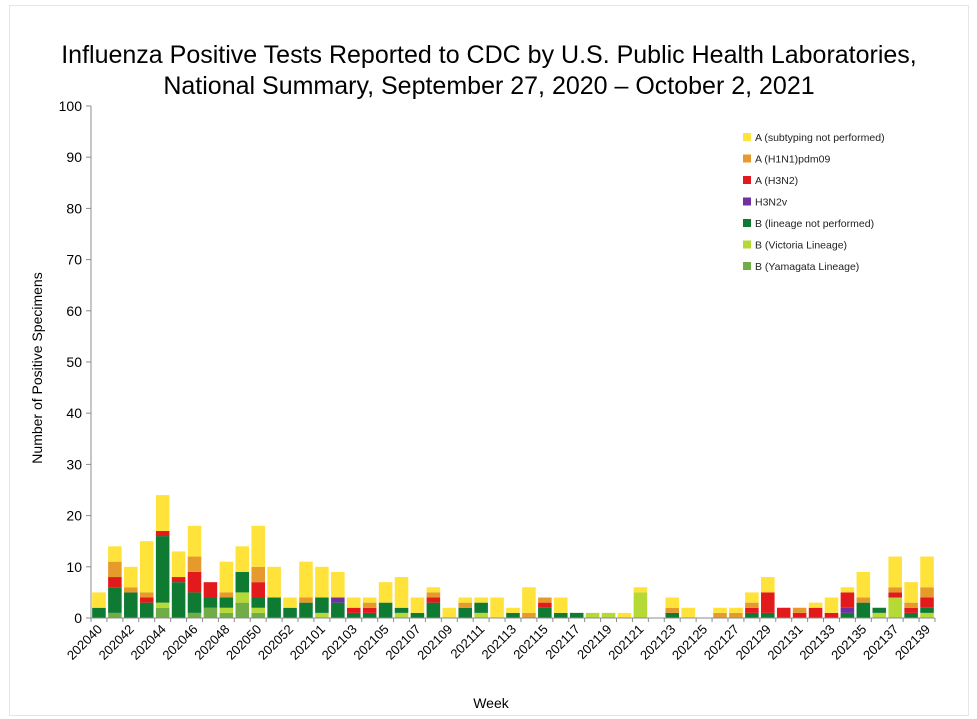 This screenshot has height=719, width=977. What do you see at coordinates (530, 642) in the screenshot?
I see `x-tick-label: 202115` at bounding box center [530, 642].